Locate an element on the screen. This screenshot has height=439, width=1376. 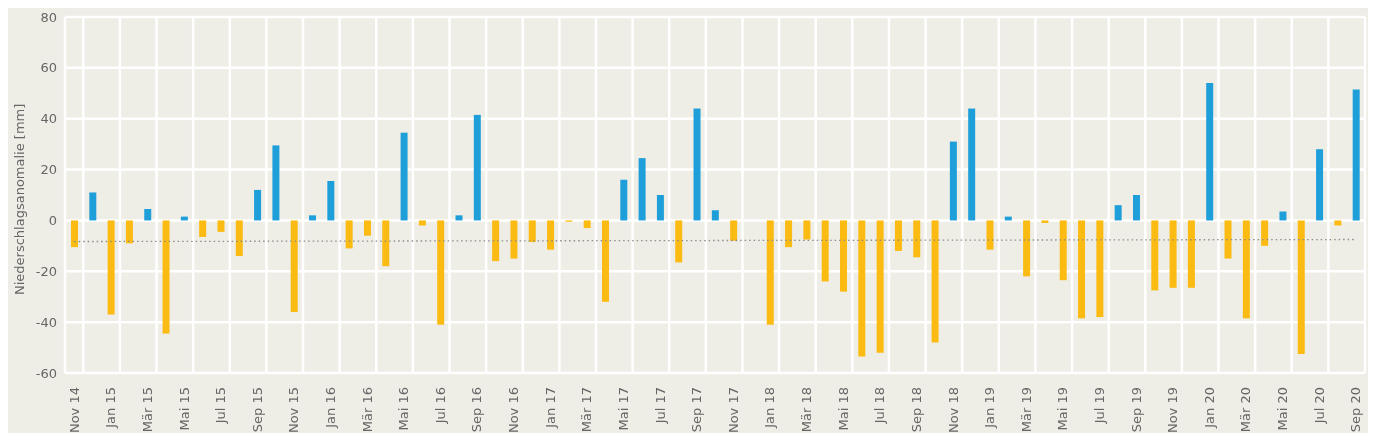
x-tick-label: Jan 16 is located at coordinates (330, 408).